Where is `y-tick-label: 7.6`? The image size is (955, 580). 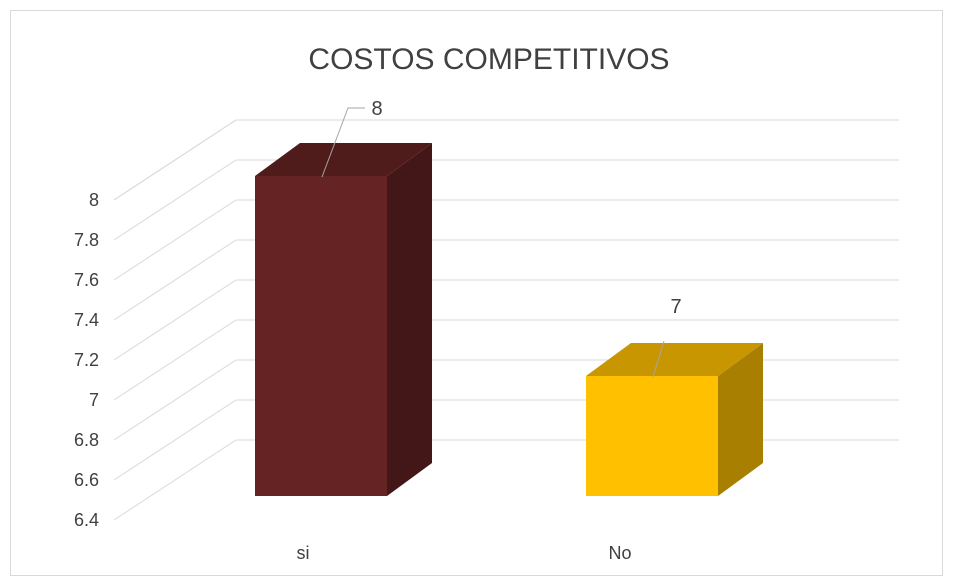 y-tick-label: 7.6 is located at coordinates (86, 280).